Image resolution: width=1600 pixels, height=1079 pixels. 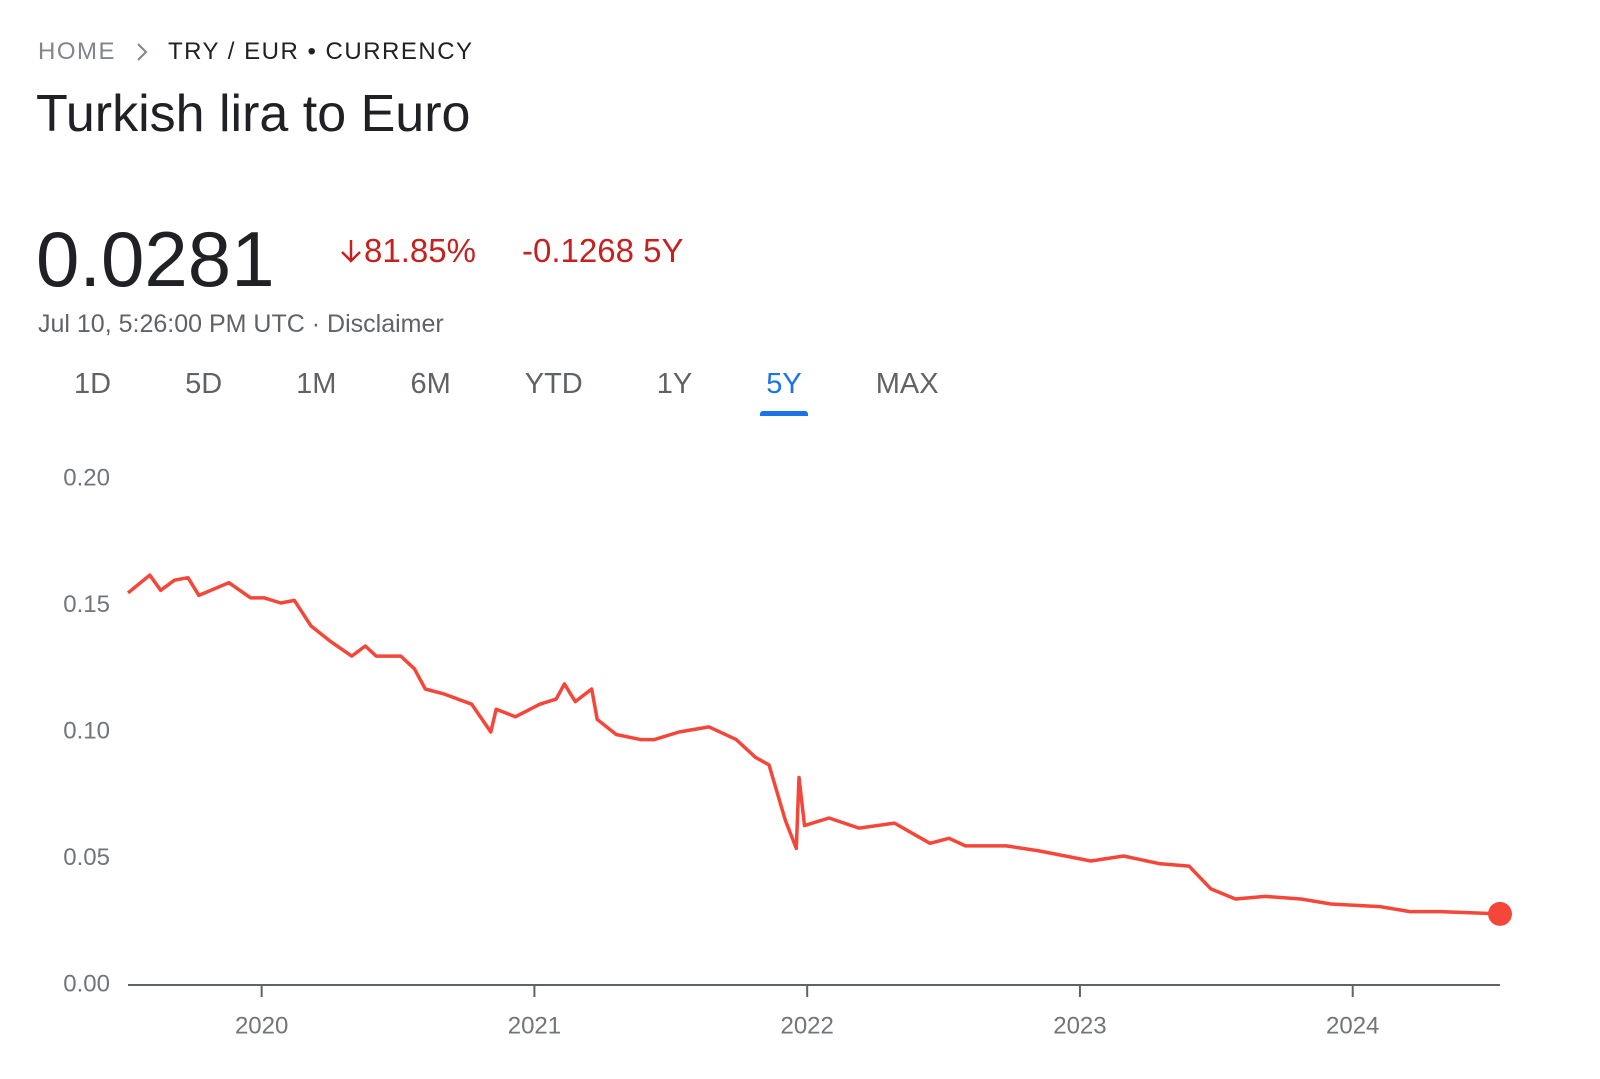 I want to click on y-tick-label: 0.05, so click(x=86, y=857).